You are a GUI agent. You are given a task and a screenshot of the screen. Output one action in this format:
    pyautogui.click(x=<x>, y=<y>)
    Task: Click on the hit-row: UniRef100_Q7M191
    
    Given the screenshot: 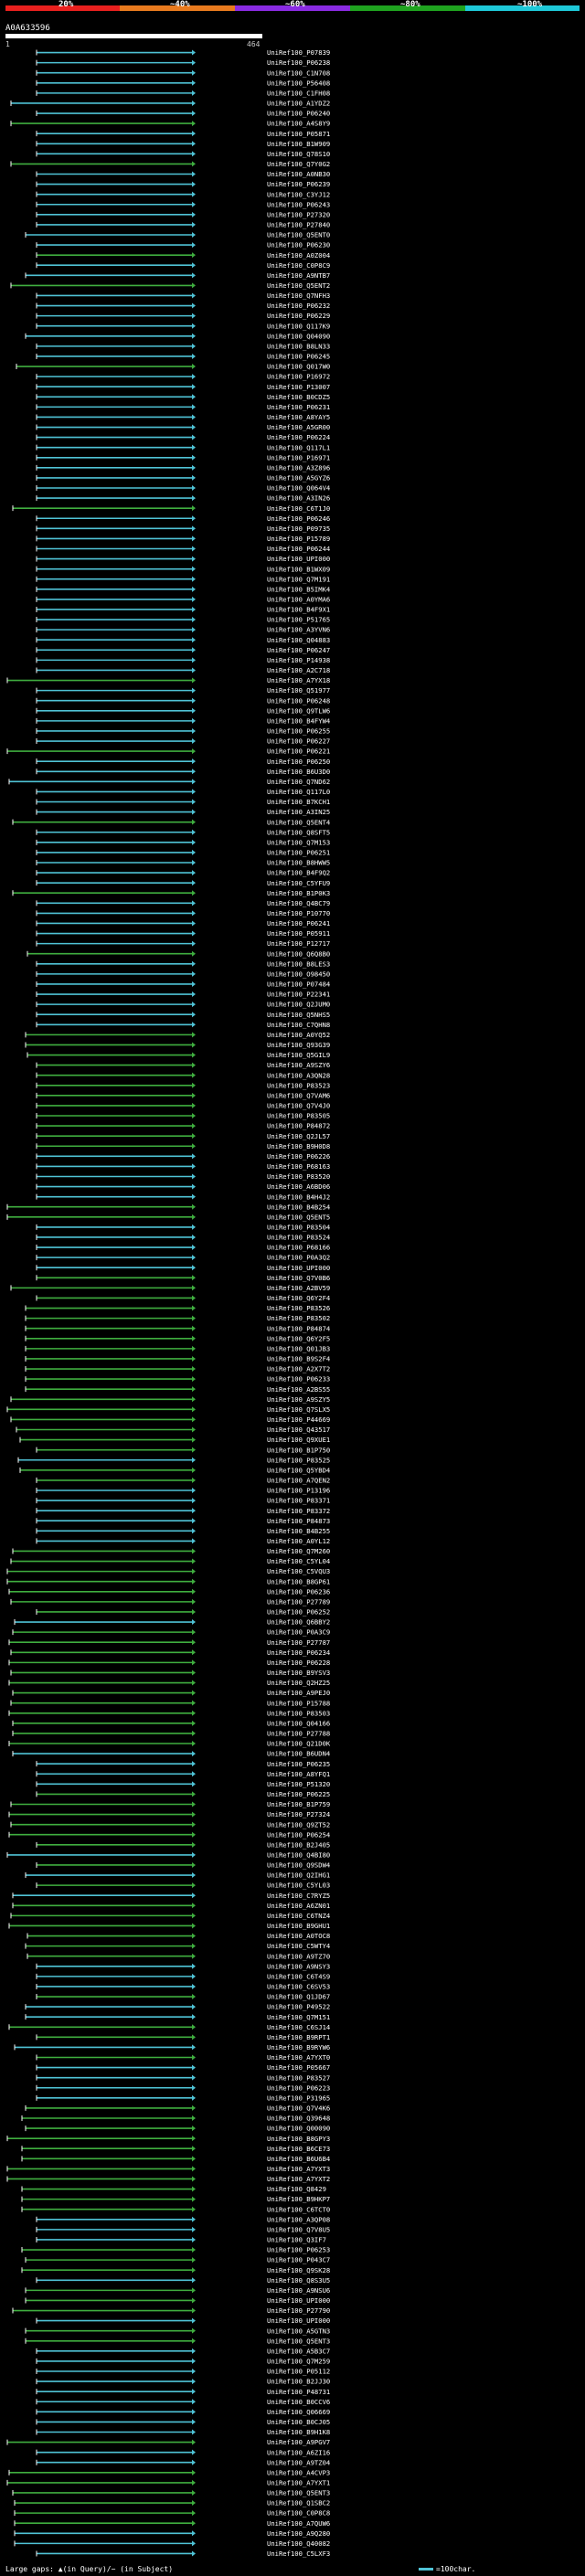 What is the action you would take?
    pyautogui.click(x=183, y=579)
    